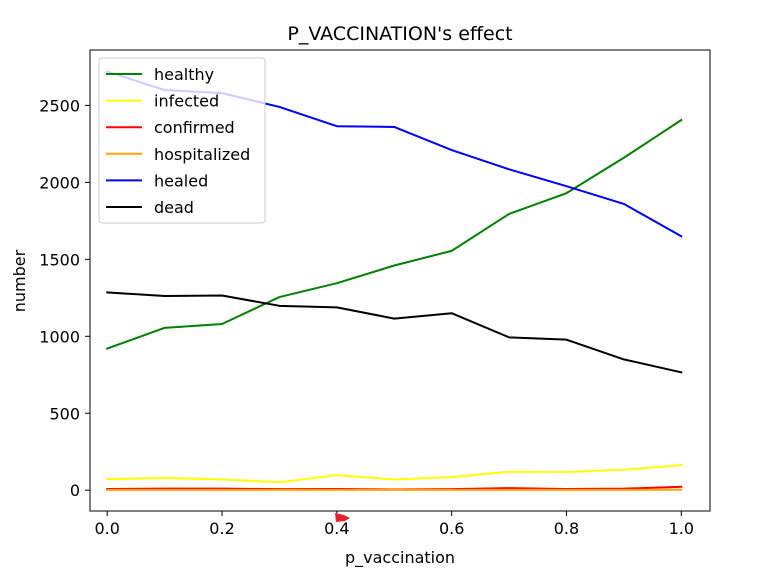 This screenshot has height=577, width=780. Describe the element at coordinates (451, 528) in the screenshot. I see `x-tick-label: 0.6` at that location.